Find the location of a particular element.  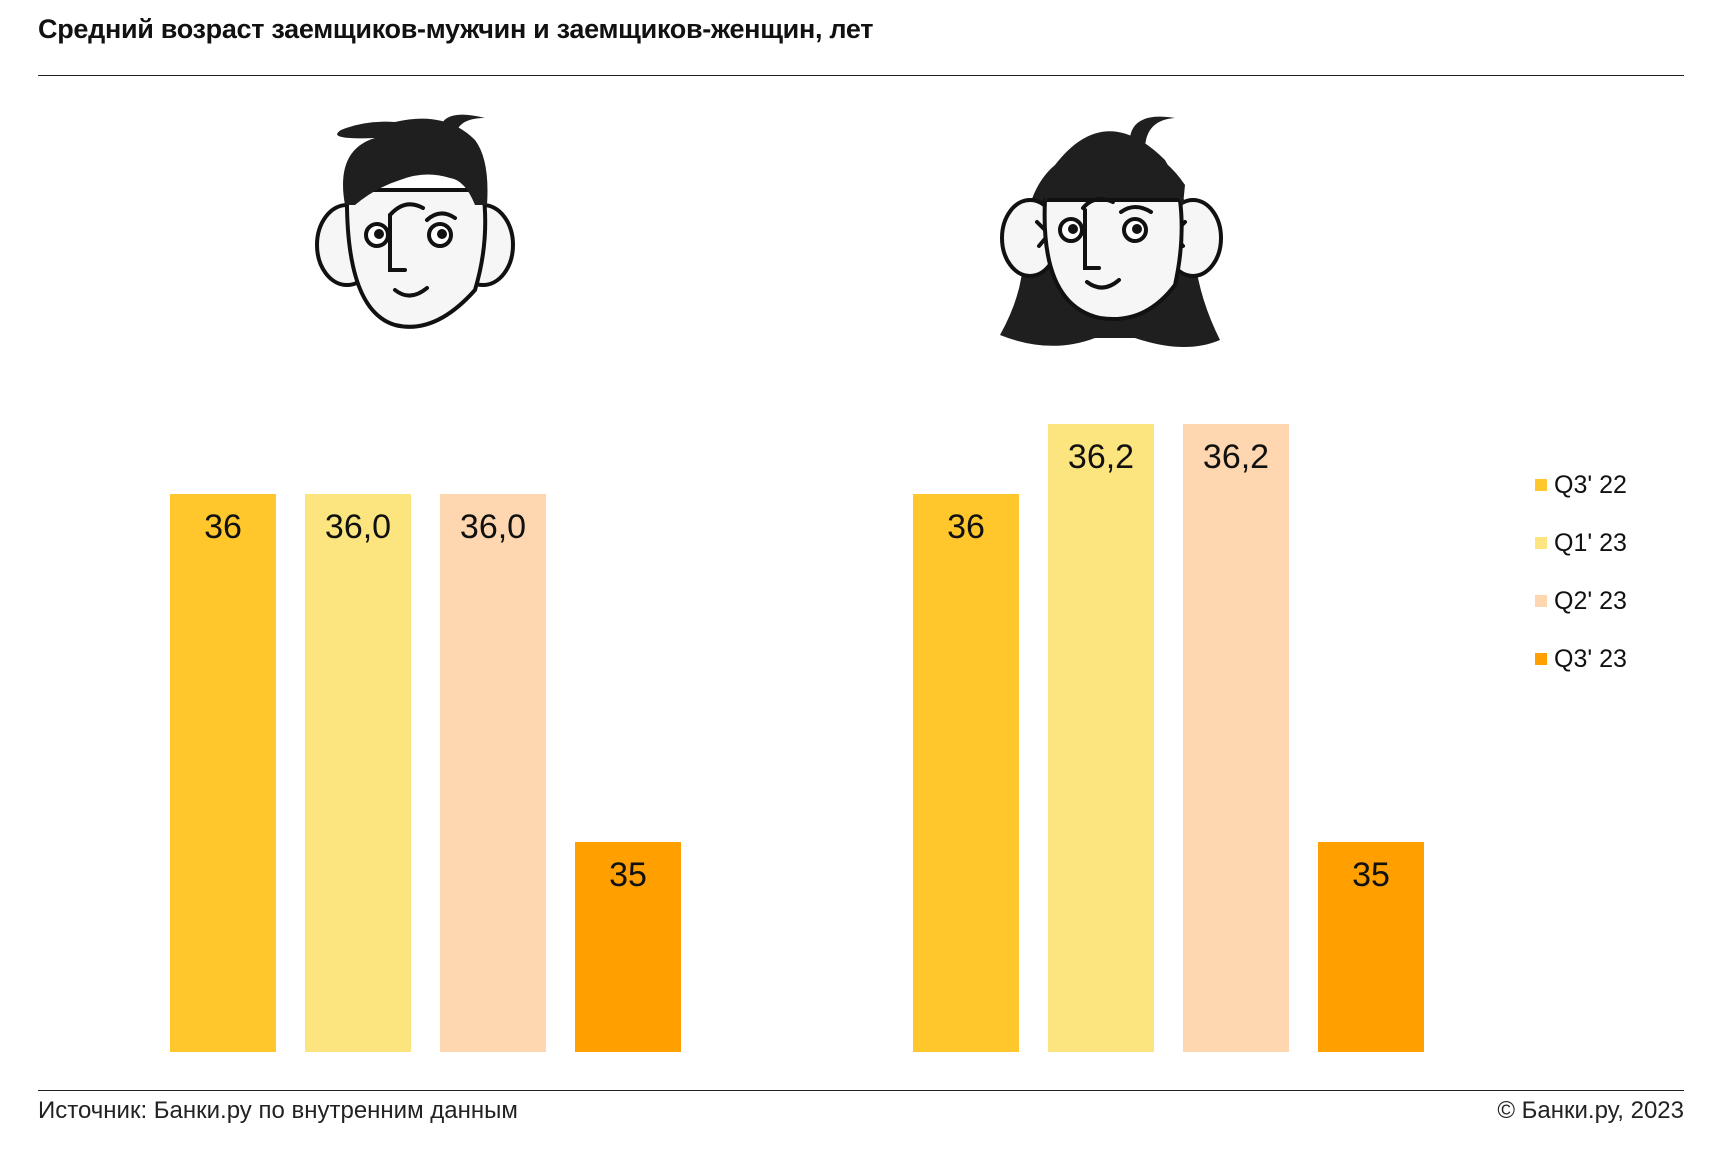

legend-item-q2-23: Q2' 23 is located at coordinates (1581, 601).